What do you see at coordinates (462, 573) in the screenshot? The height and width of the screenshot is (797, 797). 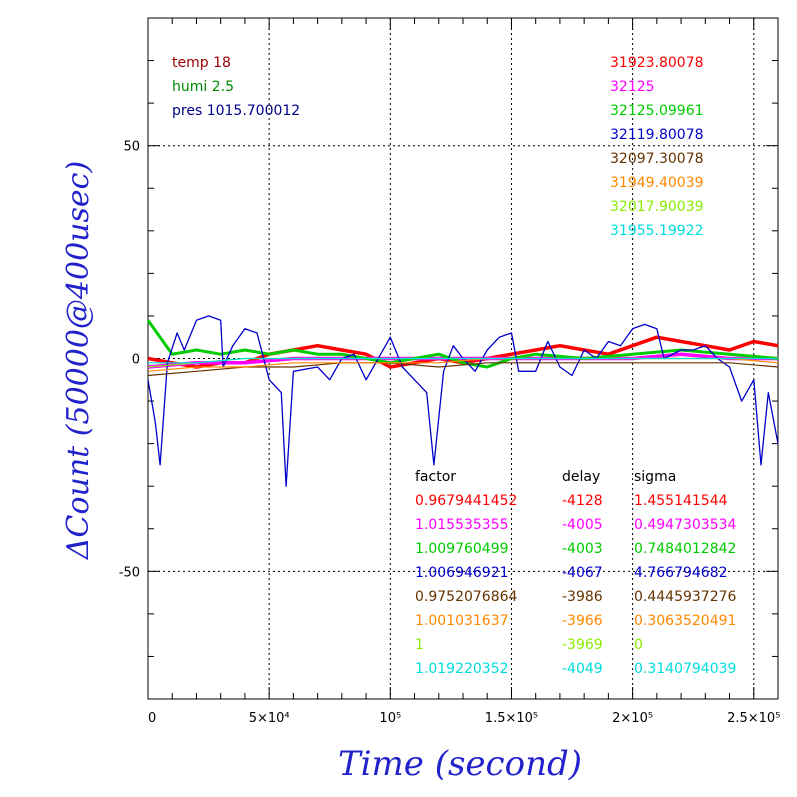 I see `factor-value: 1.006946921` at bounding box center [462, 573].